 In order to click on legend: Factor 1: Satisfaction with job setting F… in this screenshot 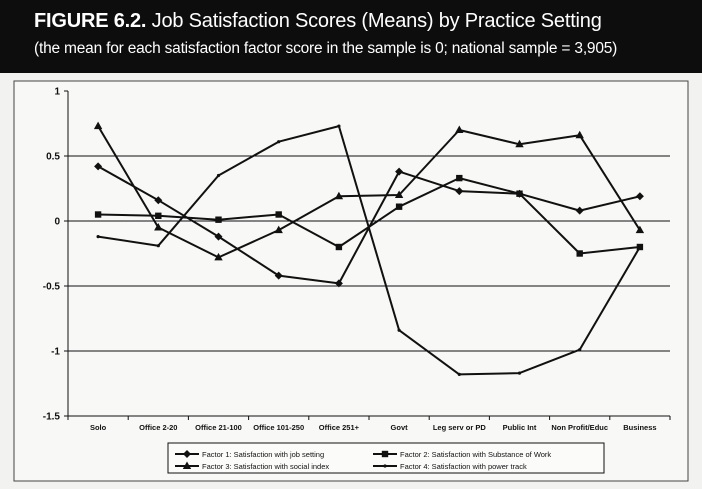, I will do `click(386, 458)`.